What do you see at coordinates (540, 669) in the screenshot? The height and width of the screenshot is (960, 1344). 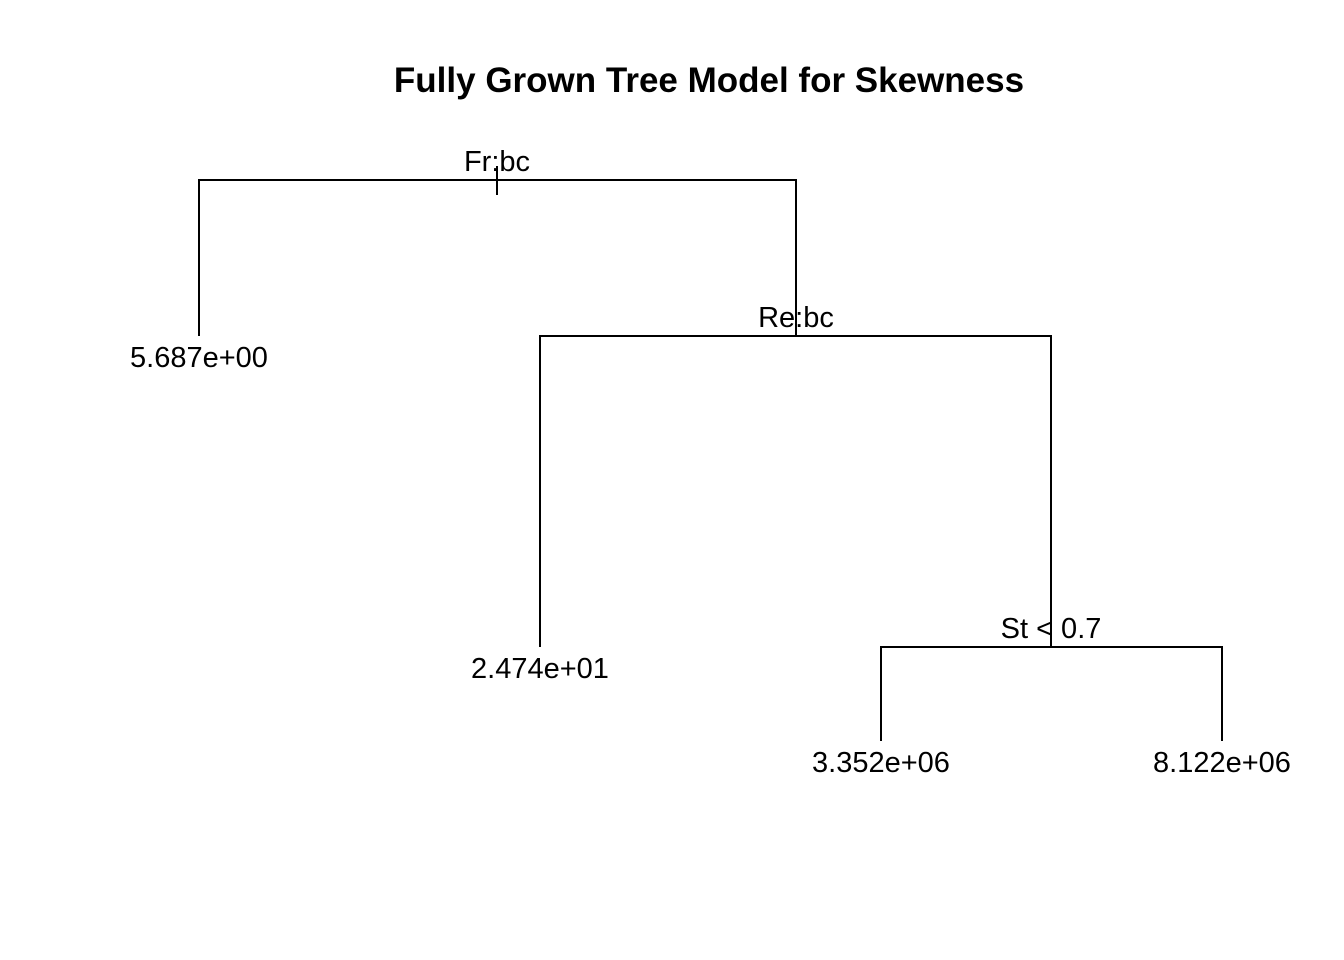 I see `leaf-middle-value: 2.474e+01` at bounding box center [540, 669].